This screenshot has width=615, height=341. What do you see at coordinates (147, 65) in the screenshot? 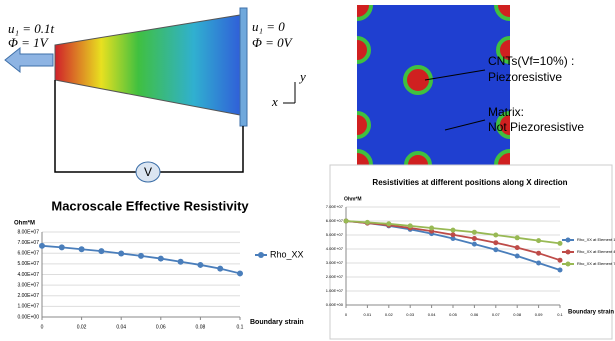
I see `beam` at bounding box center [147, 65].